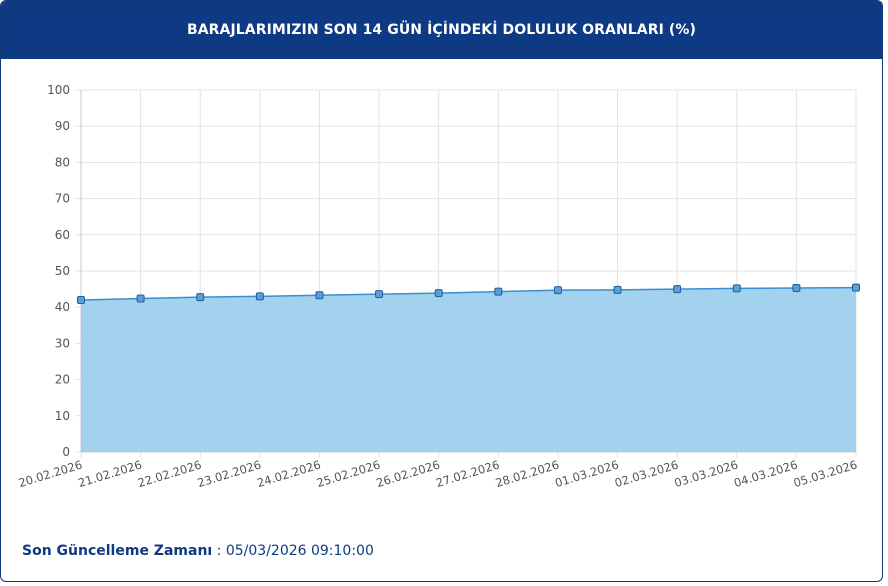  Describe the element at coordinates (109, 473) in the screenshot. I see `x-tick-label: 21.02.2026` at that location.